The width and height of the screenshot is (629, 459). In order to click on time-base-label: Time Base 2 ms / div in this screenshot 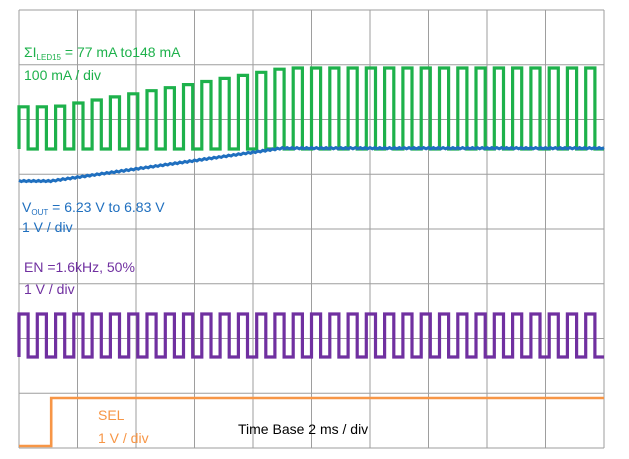, I will do `click(303, 429)`.